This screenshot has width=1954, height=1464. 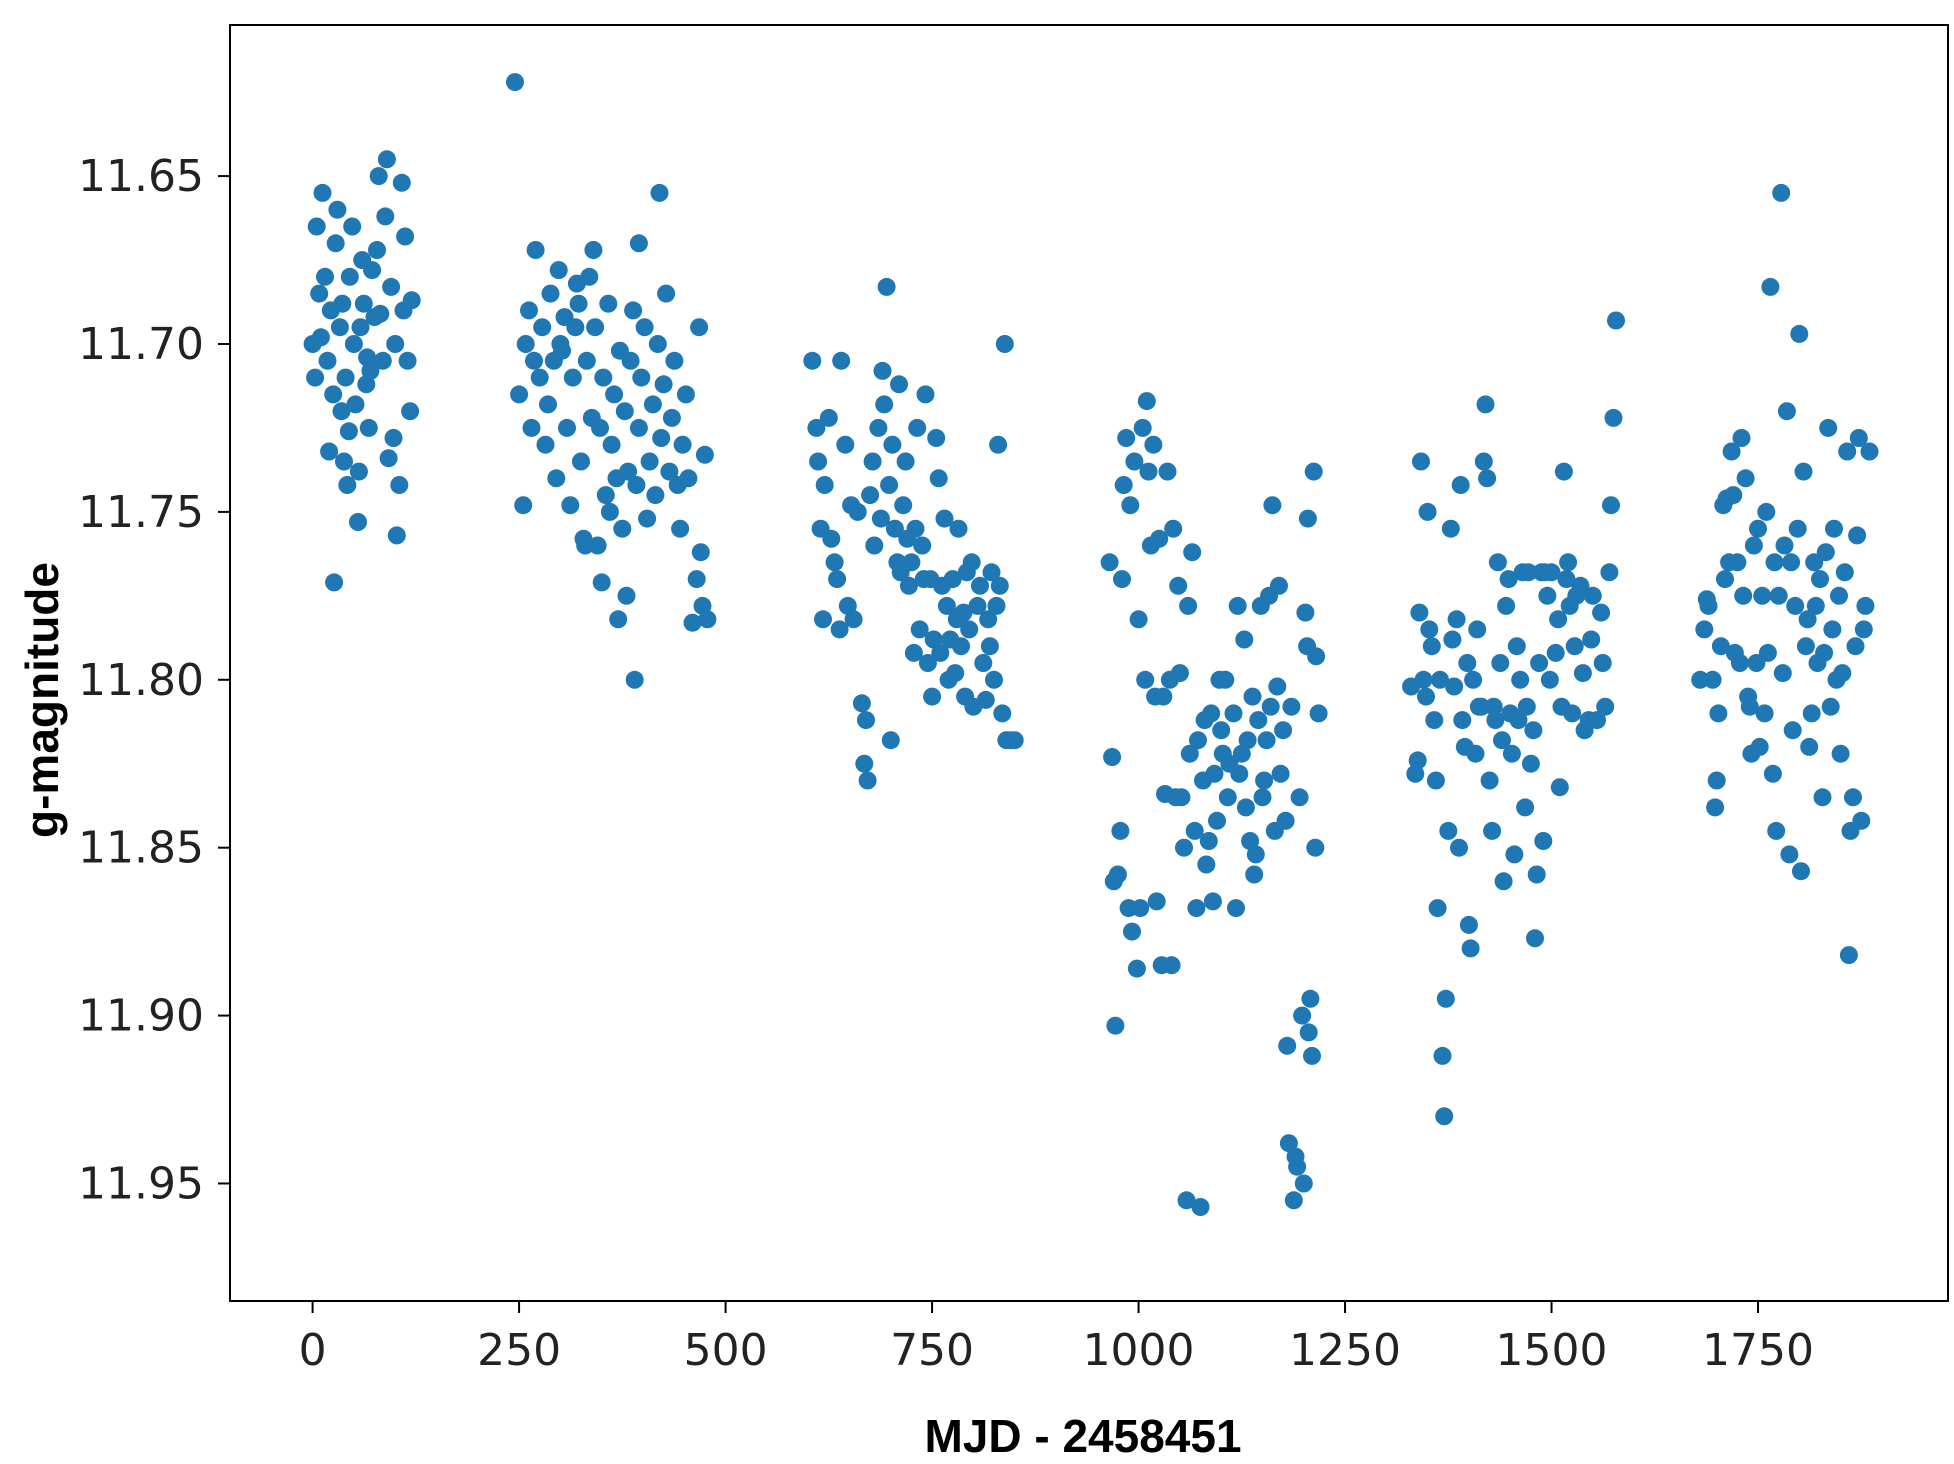 What do you see at coordinates (313, 1350) in the screenshot?
I see `x-tick-label: 0` at bounding box center [313, 1350].